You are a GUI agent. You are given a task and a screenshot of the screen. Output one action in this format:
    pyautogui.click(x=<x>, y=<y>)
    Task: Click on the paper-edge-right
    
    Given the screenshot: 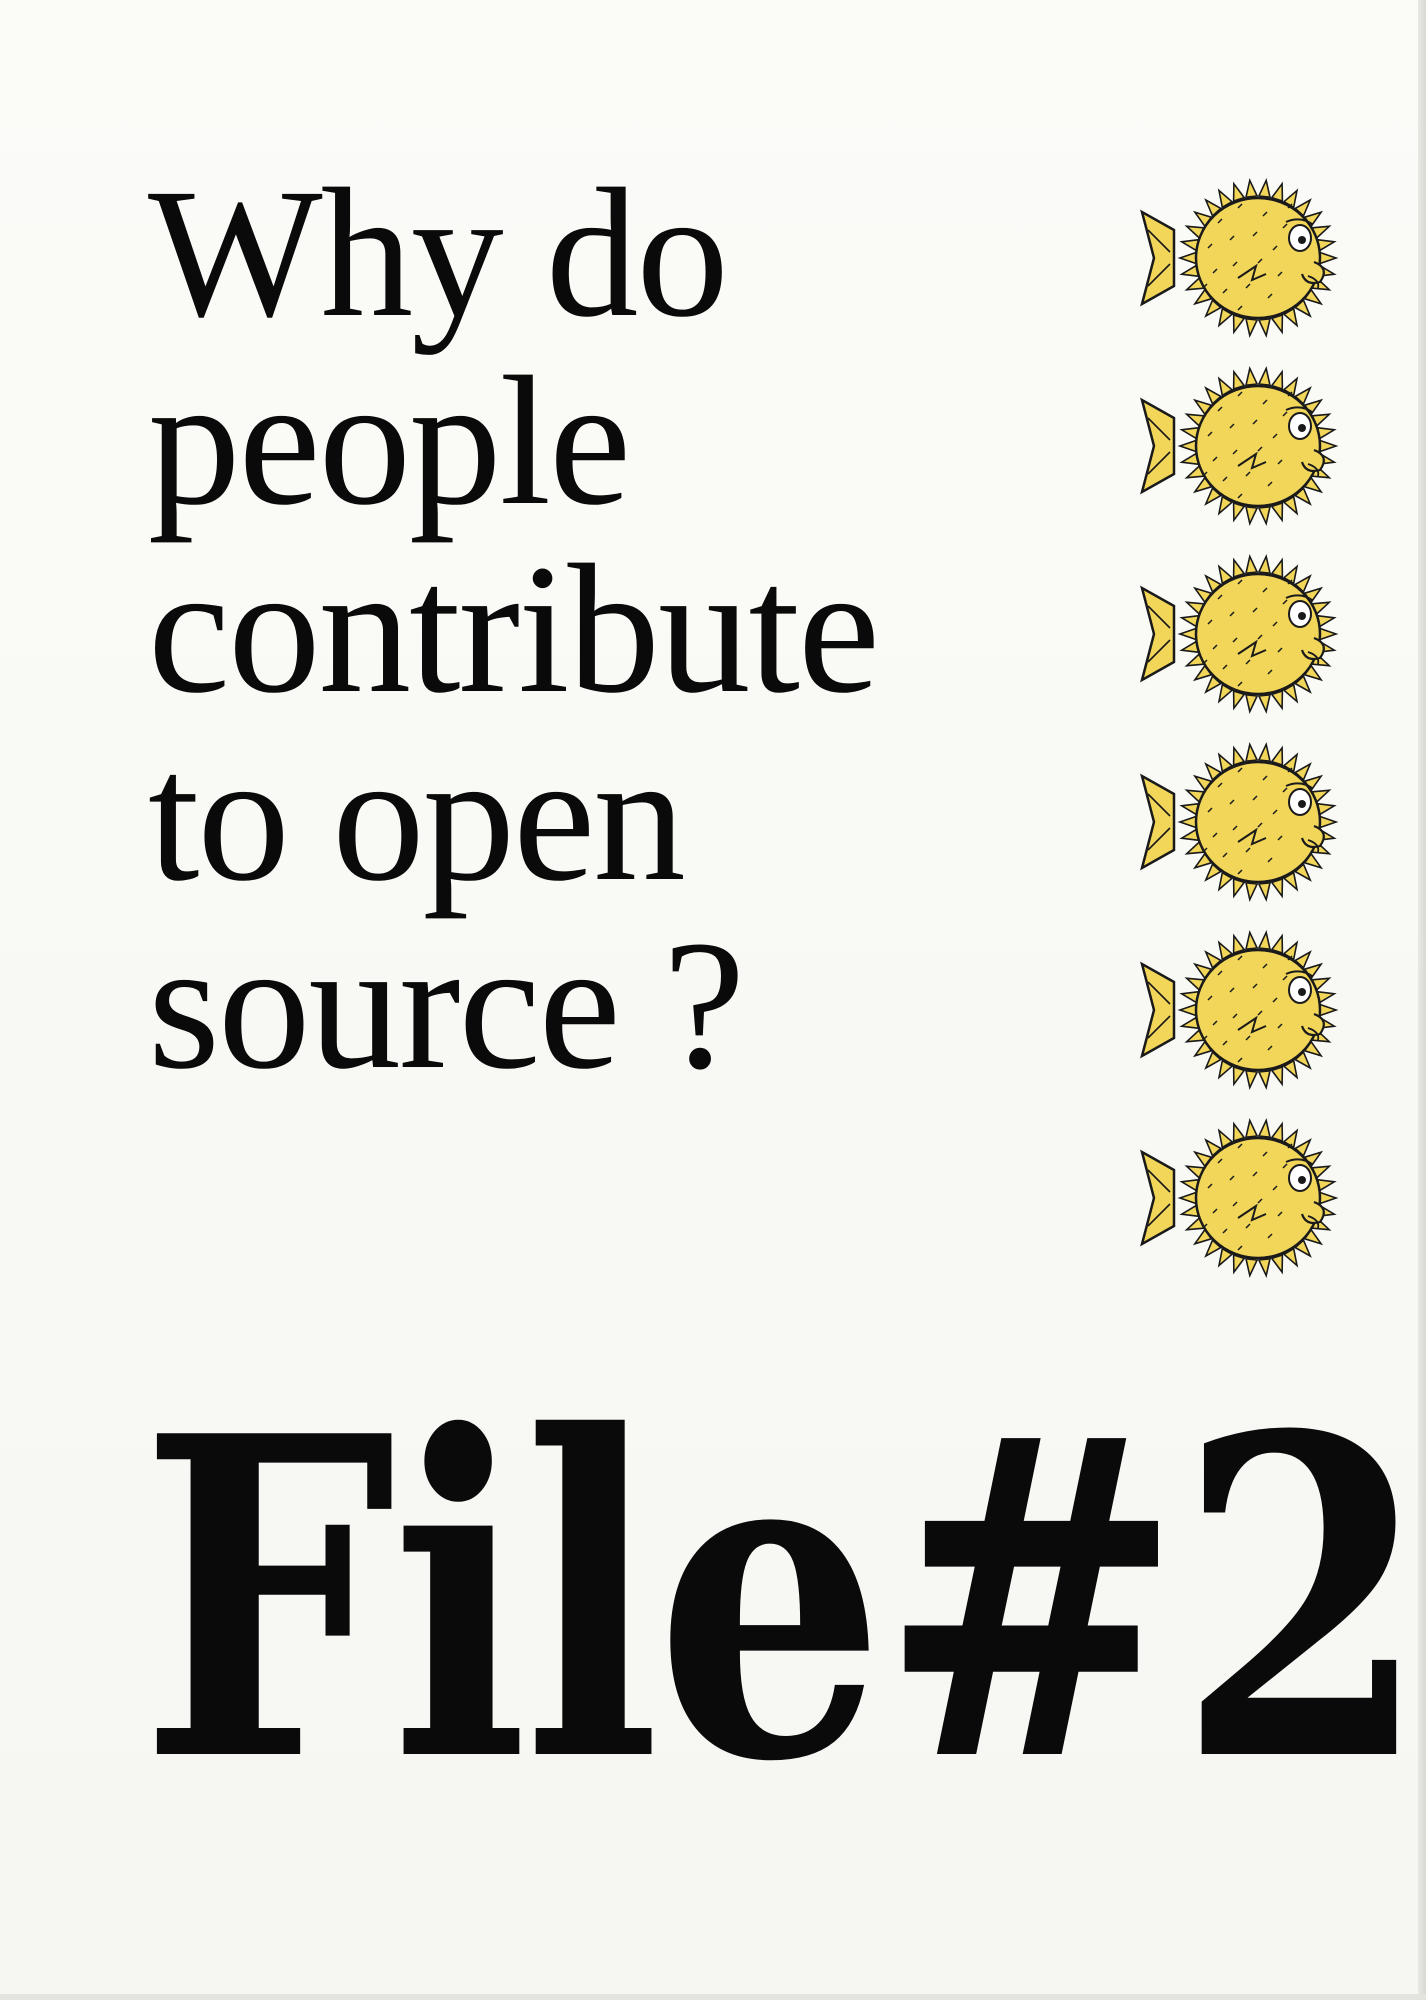 What is the action you would take?
    pyautogui.click(x=1422, y=1000)
    